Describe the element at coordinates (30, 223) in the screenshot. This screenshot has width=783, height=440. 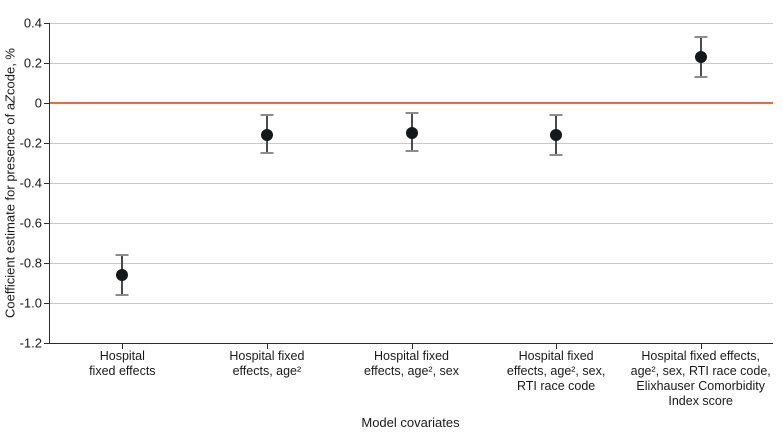
I see `y-tick-label: -0.6` at that location.